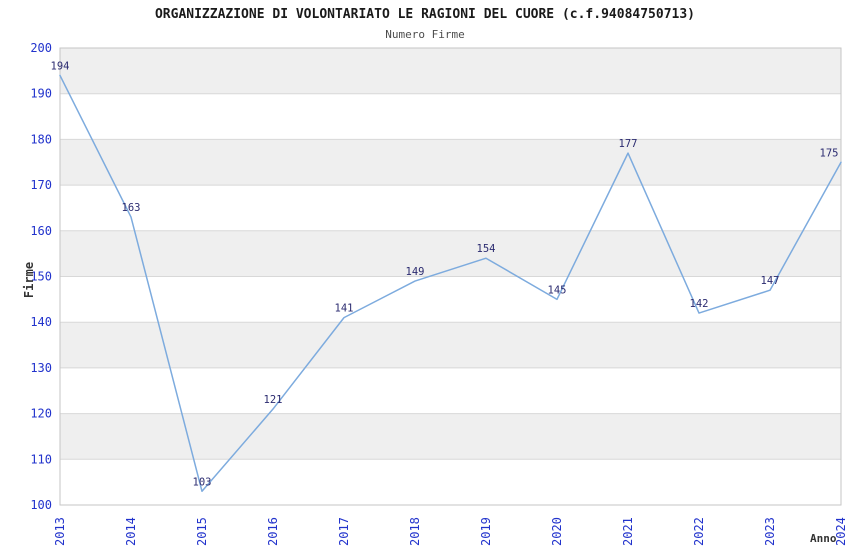 This screenshot has height=550, width=850. Describe the element at coordinates (41, 139) in the screenshot. I see `y-tick-label: 180` at that location.